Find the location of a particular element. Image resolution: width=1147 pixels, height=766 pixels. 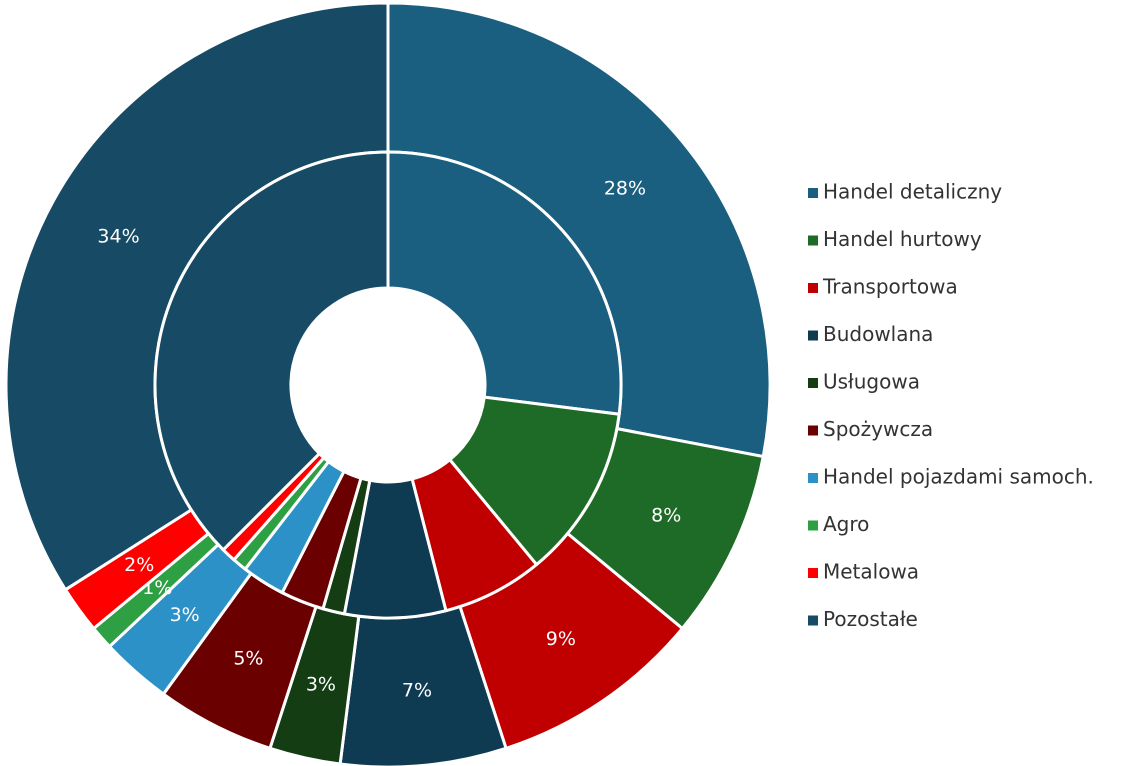

data-label: 5% is located at coordinates (248, 658).